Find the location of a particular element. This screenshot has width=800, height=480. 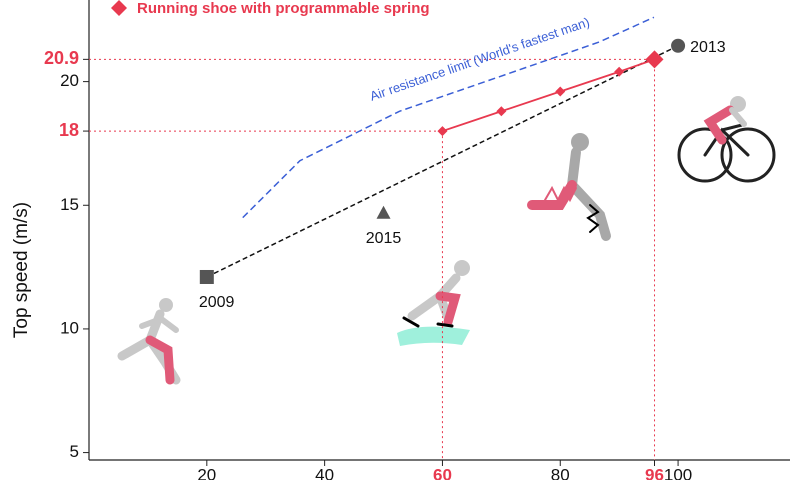

y-tick-label: 20.9 is located at coordinates (61, 58).